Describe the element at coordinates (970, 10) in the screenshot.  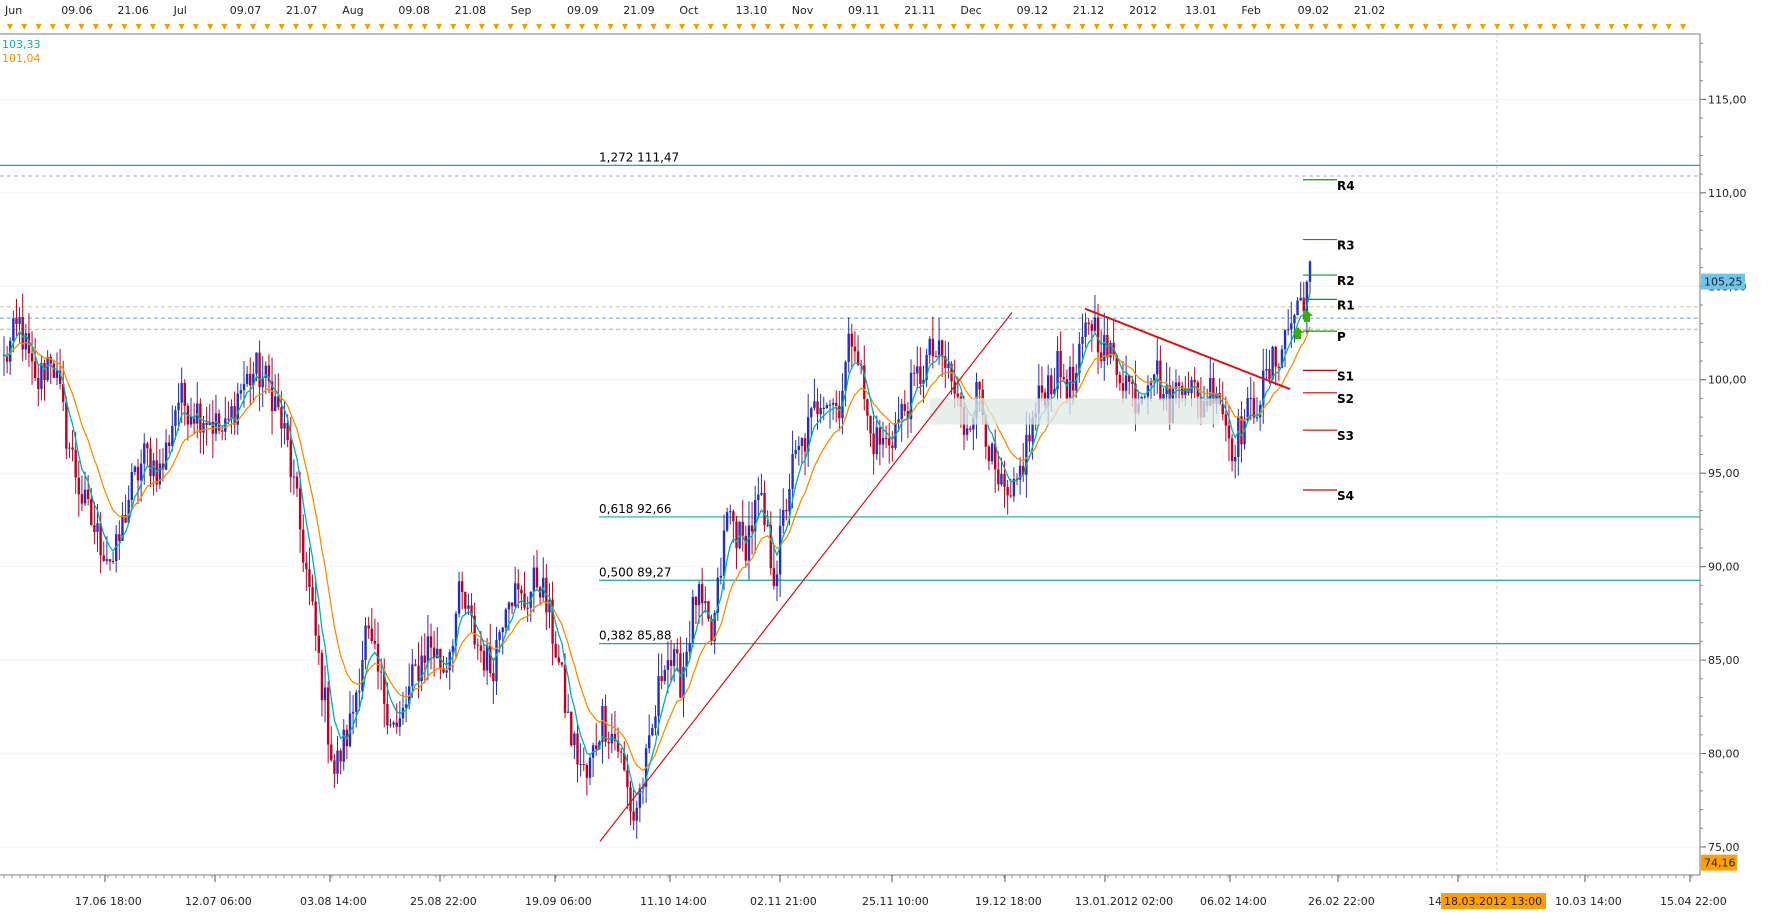
I see `top-timeline-label: Dec` at that location.